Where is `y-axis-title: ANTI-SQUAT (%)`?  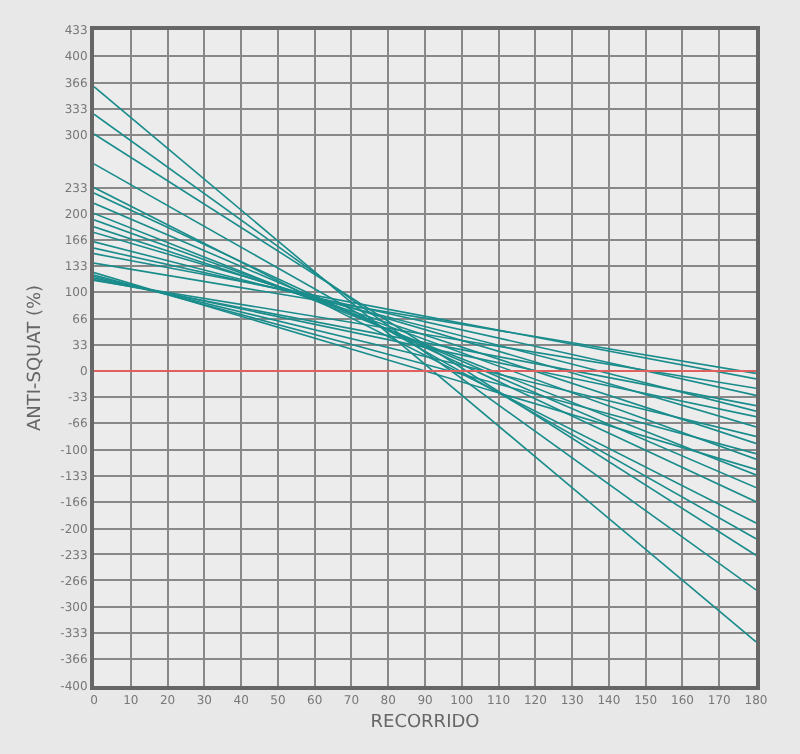 y-axis-title: ANTI-SQUAT (%) is located at coordinates (36, 358).